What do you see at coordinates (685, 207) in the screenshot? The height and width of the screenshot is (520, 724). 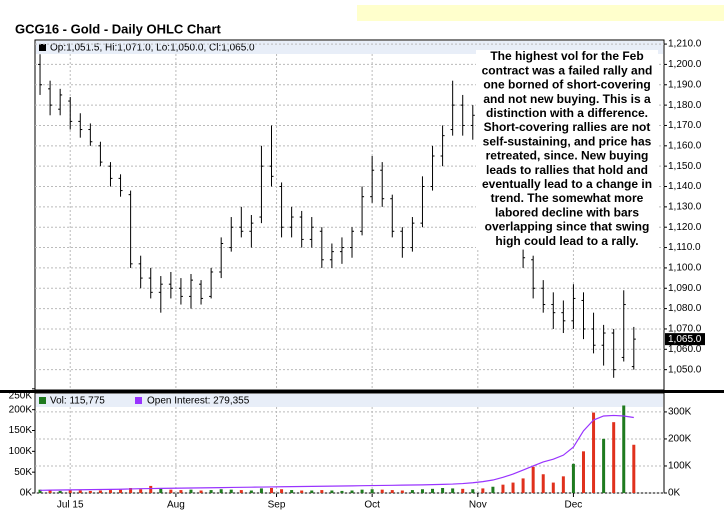 I see `y-tick-label: 1,130.0` at bounding box center [685, 207].